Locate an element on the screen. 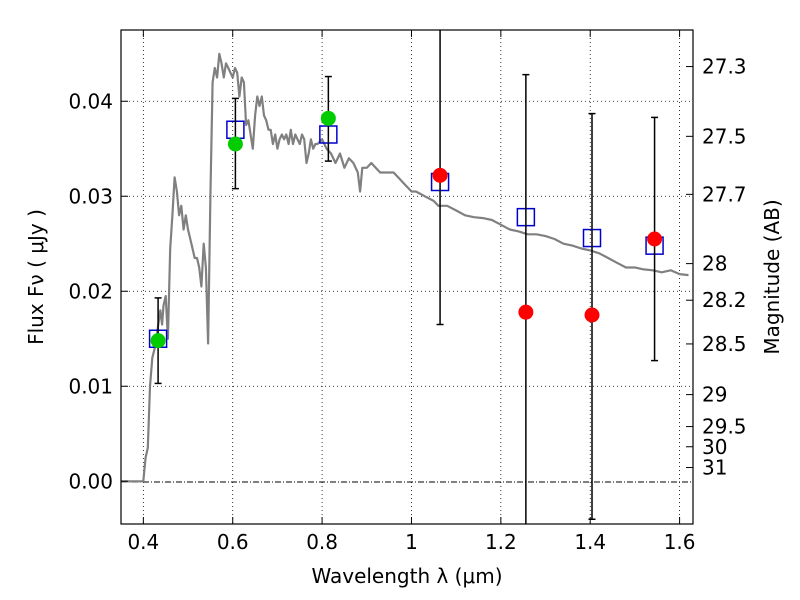 This screenshot has width=800, height=600. mag-tick-label: 30 is located at coordinates (714, 447).